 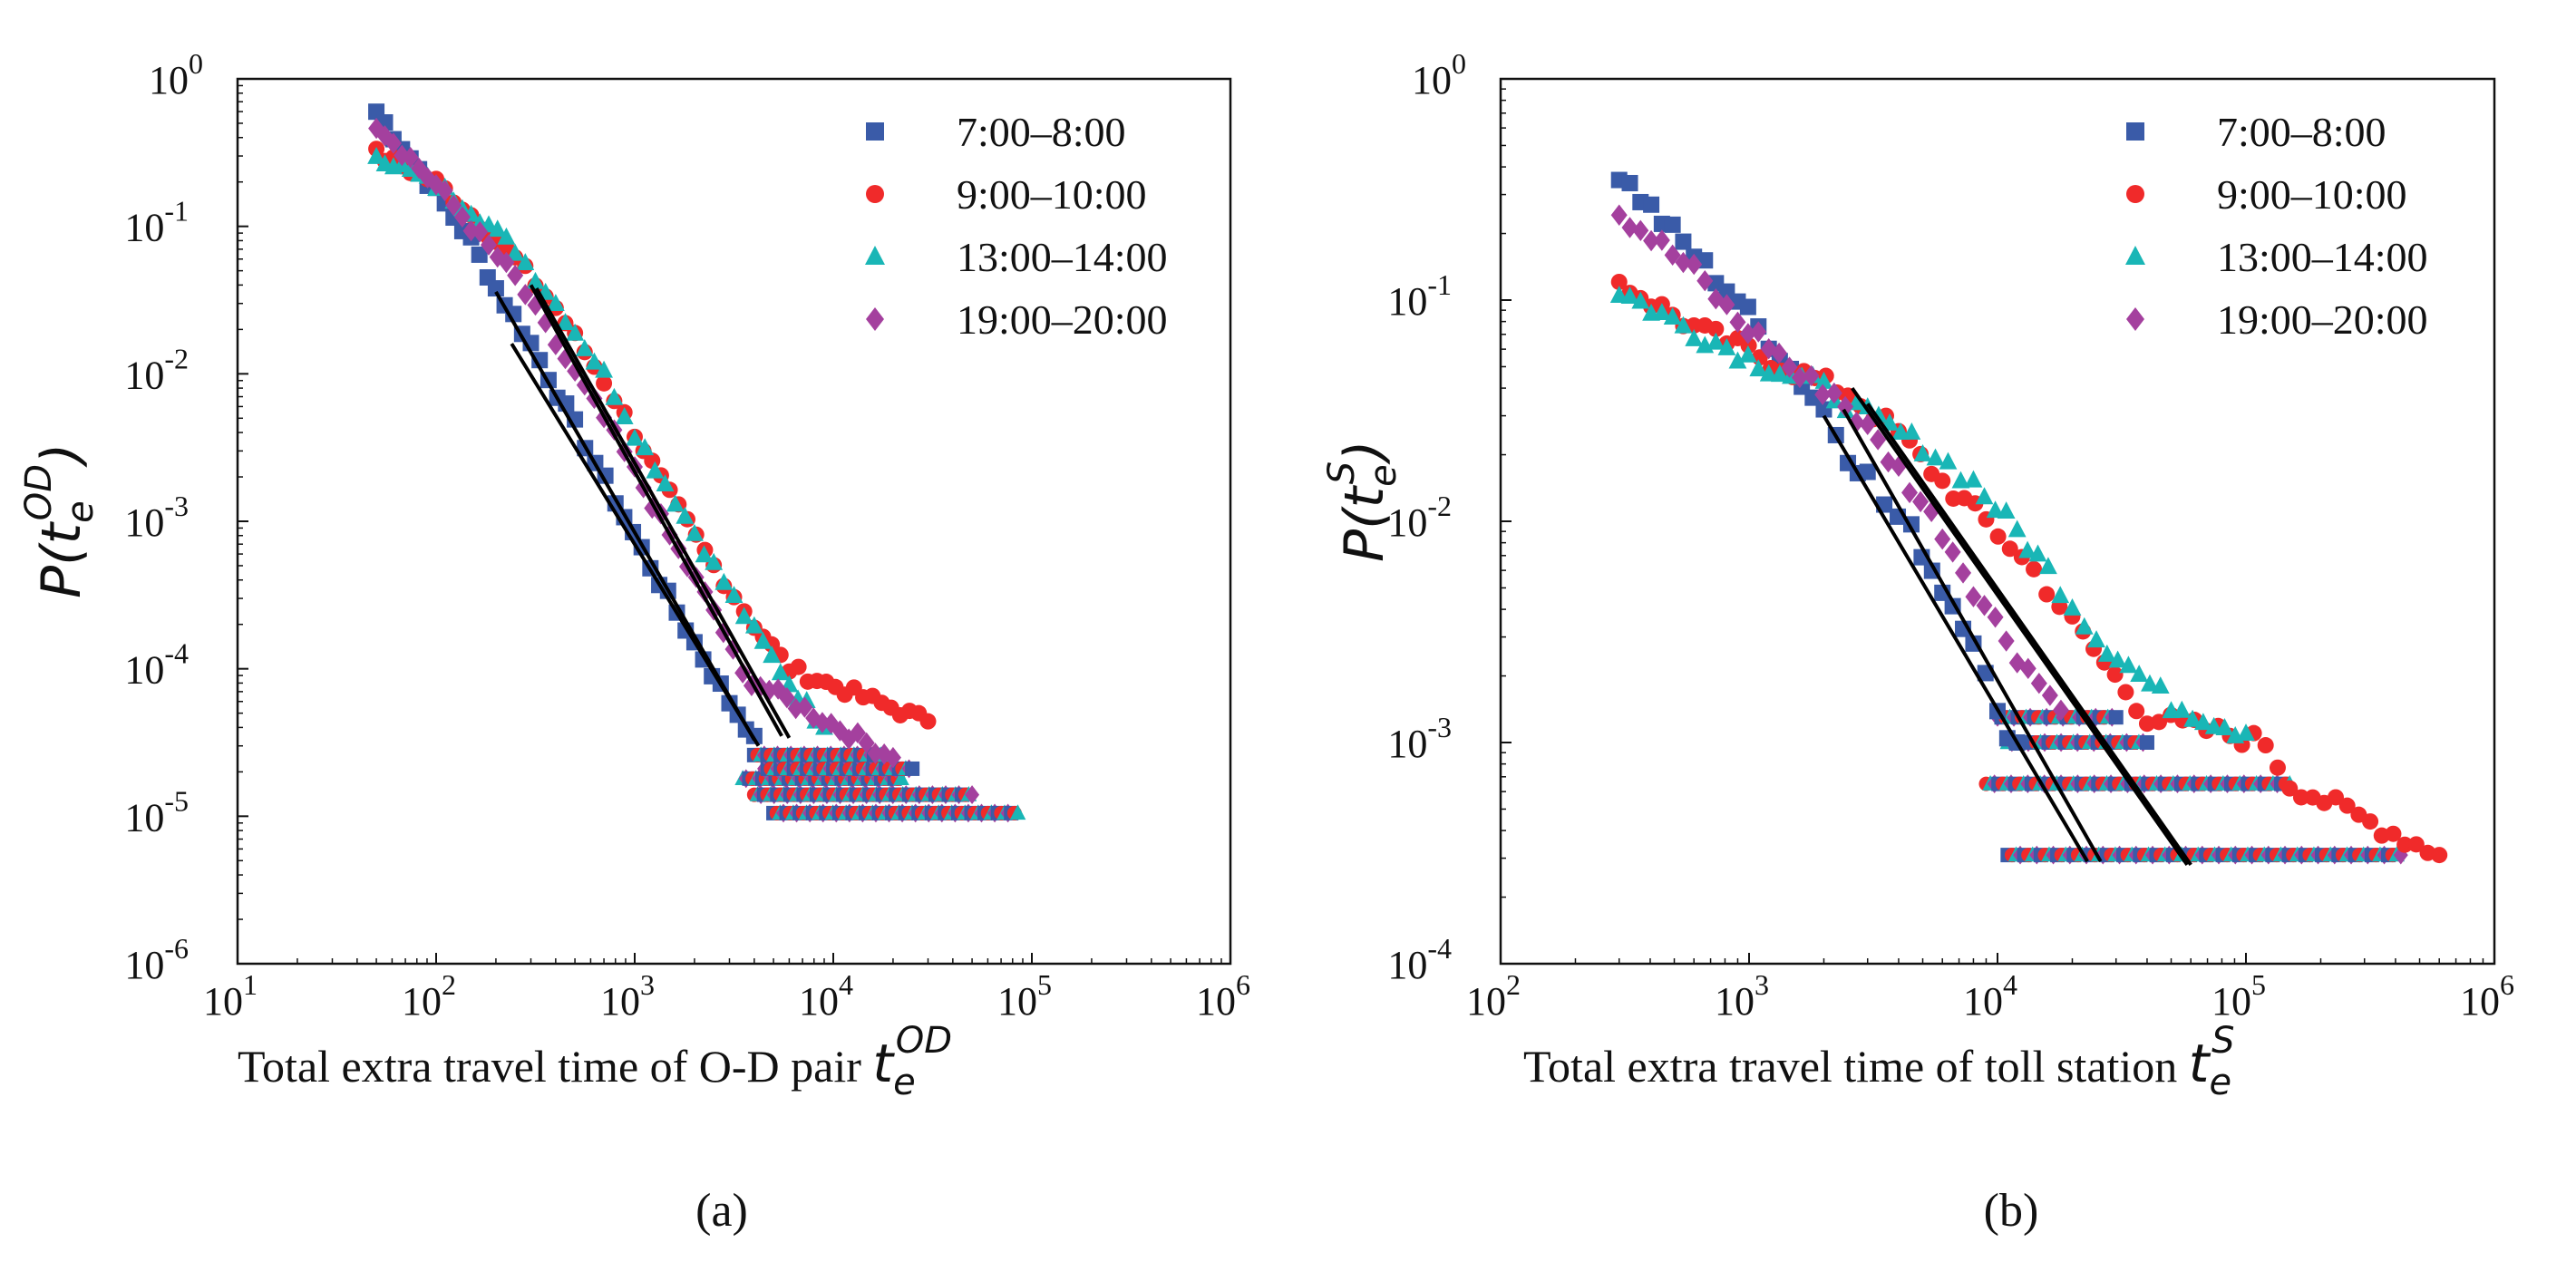 What do you see at coordinates (156, 812) in the screenshot?
I see `y-tick-label: 10⁻⁵` at bounding box center [156, 812].